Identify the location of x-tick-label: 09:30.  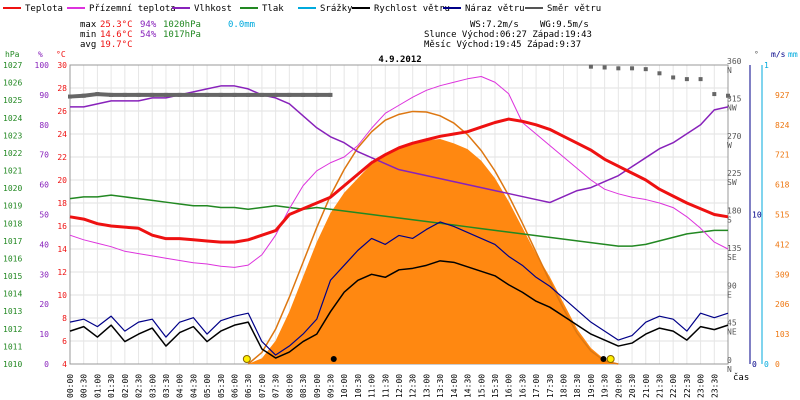
(330, 386).